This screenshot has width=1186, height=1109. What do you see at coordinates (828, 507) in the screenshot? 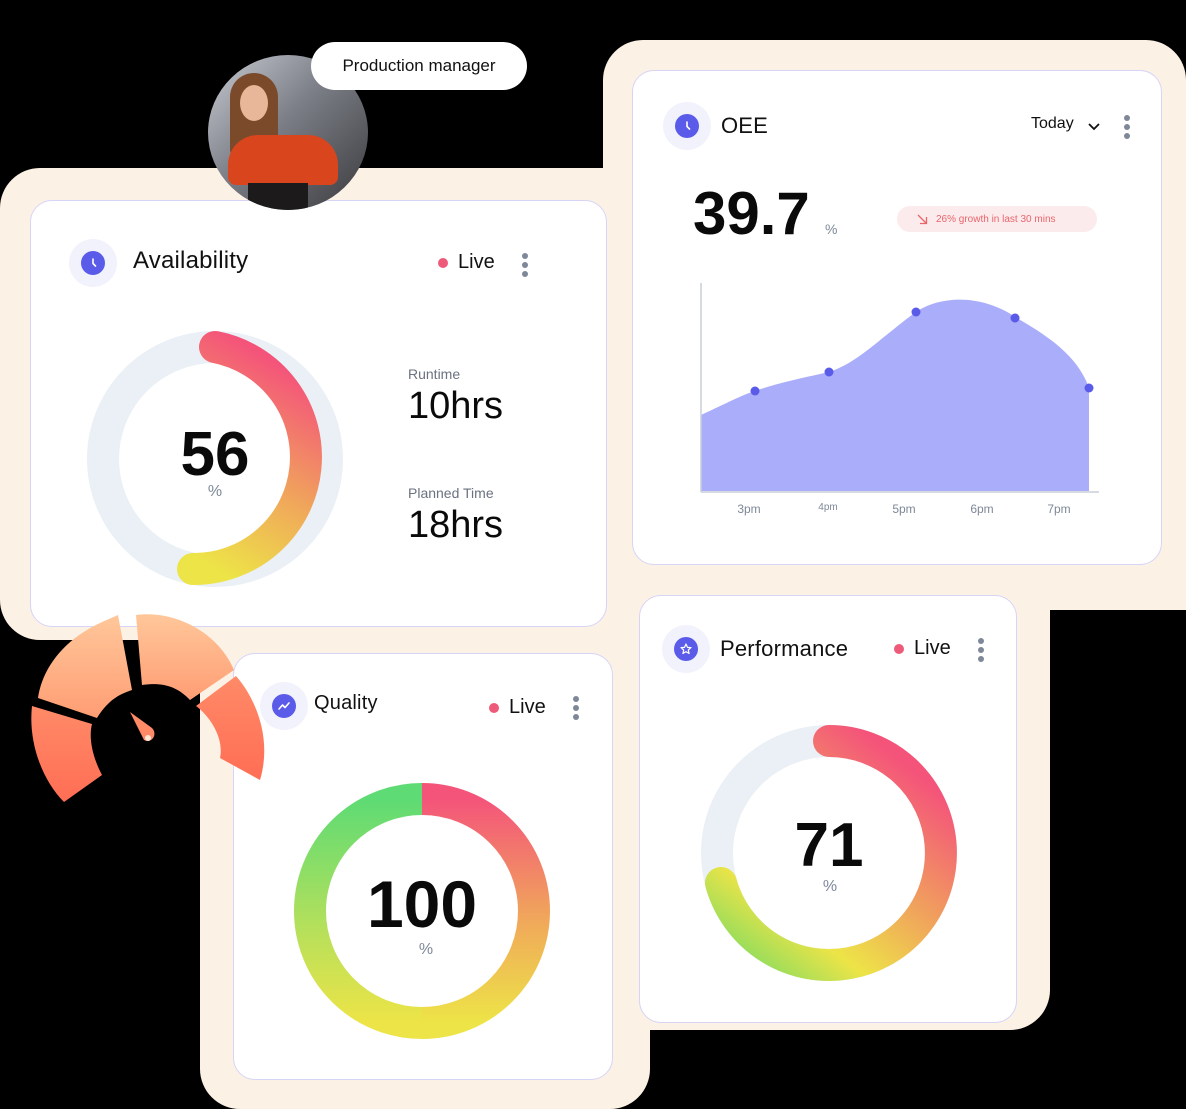
I see `x-tick-4pm: 4pm` at bounding box center [828, 507].